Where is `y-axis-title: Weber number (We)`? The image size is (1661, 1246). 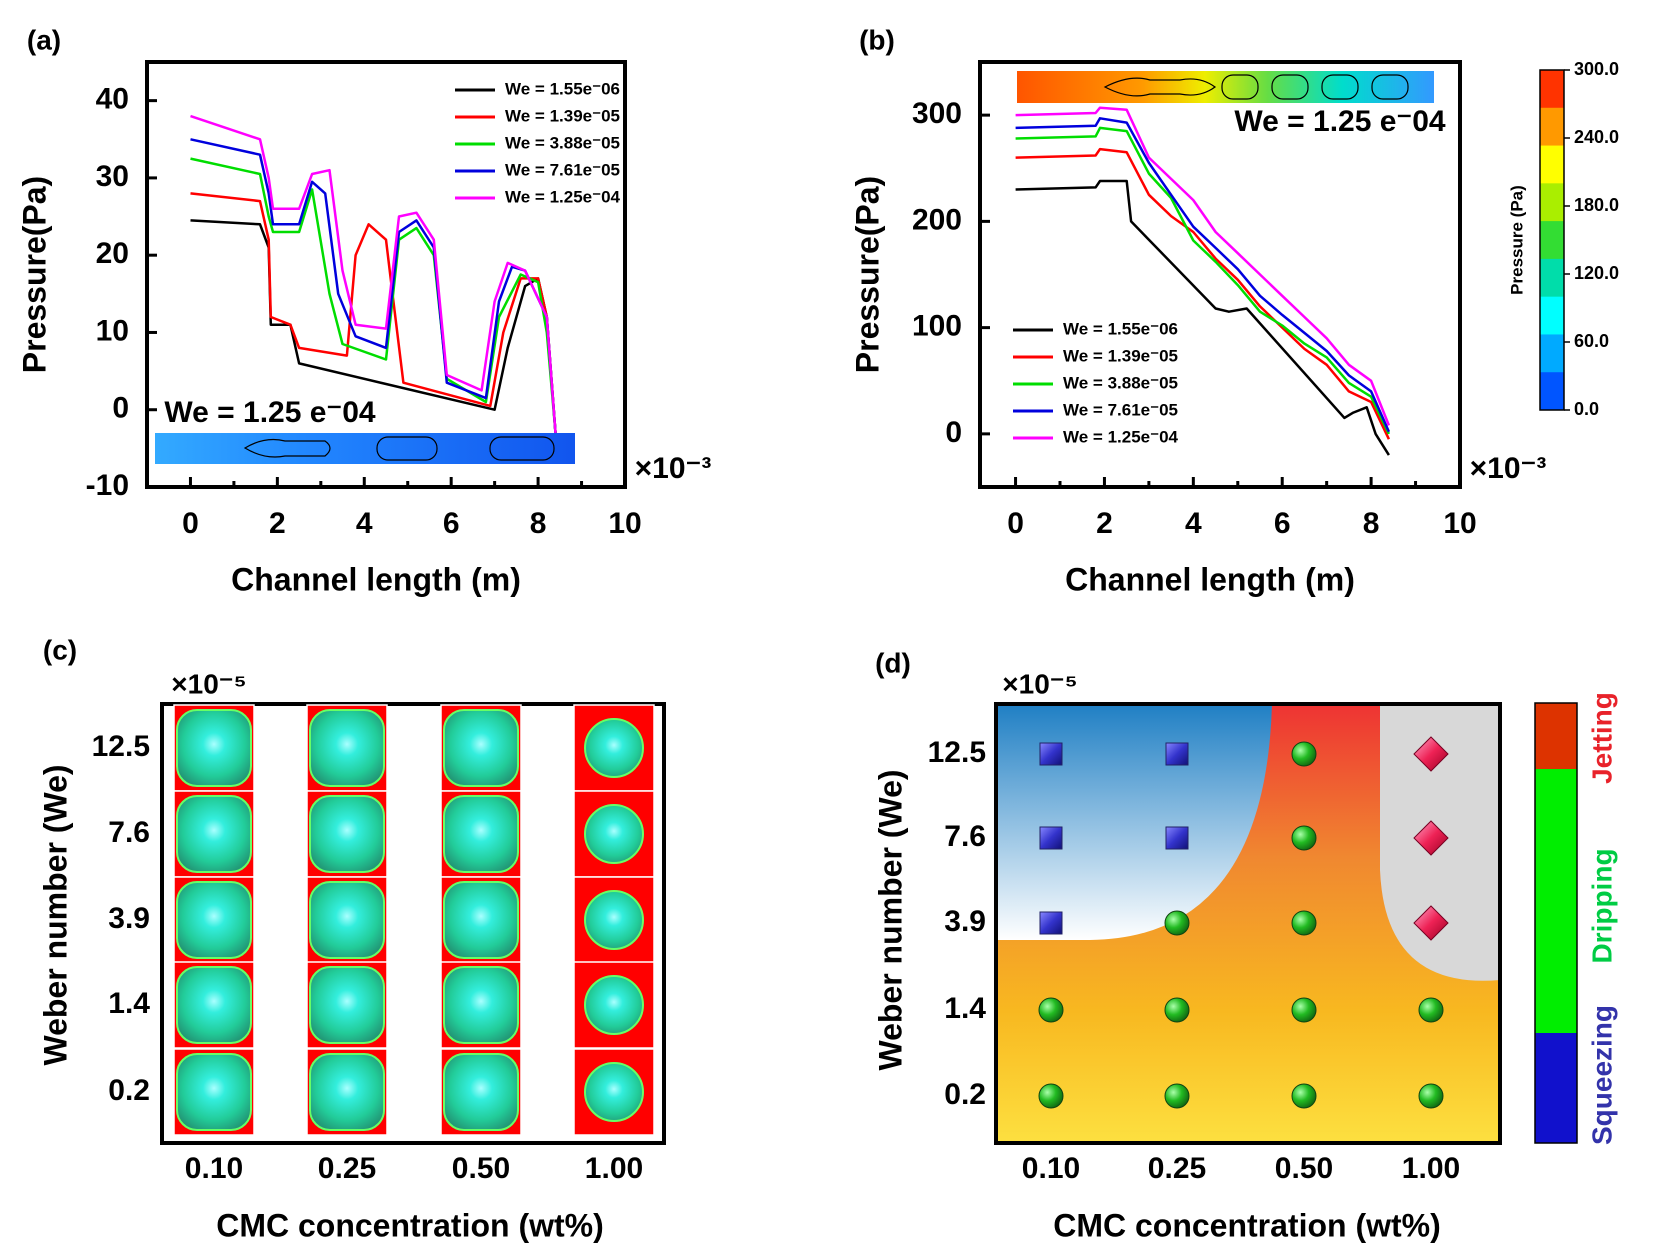
y-axis-title: Weber number (We) is located at coordinates (55, 914).